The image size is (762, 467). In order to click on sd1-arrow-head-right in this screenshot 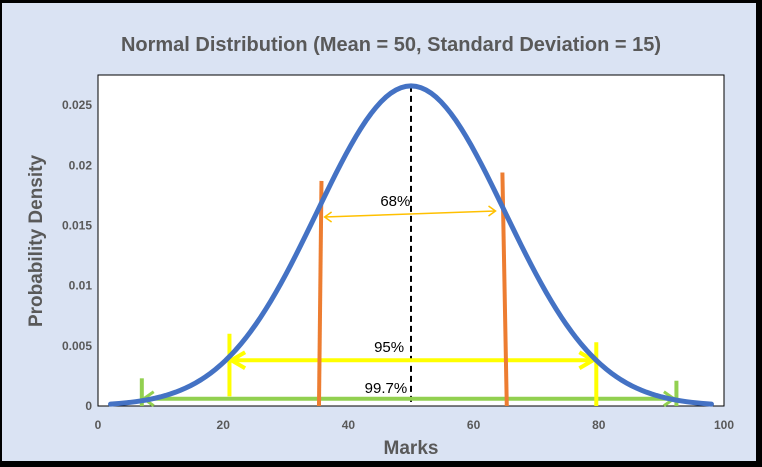, I will do `click(492, 211)`.